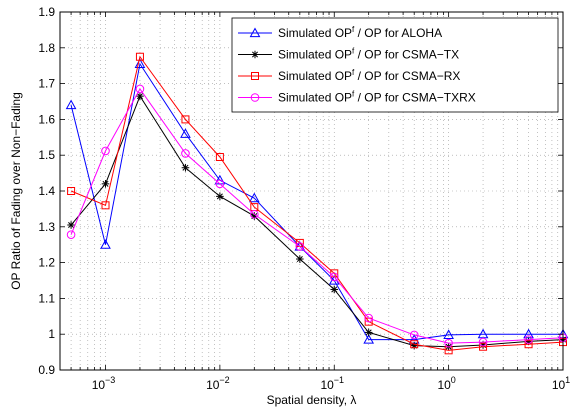  What do you see at coordinates (46, 227) in the screenshot?
I see `y-tick-label: 1.3` at bounding box center [46, 227].